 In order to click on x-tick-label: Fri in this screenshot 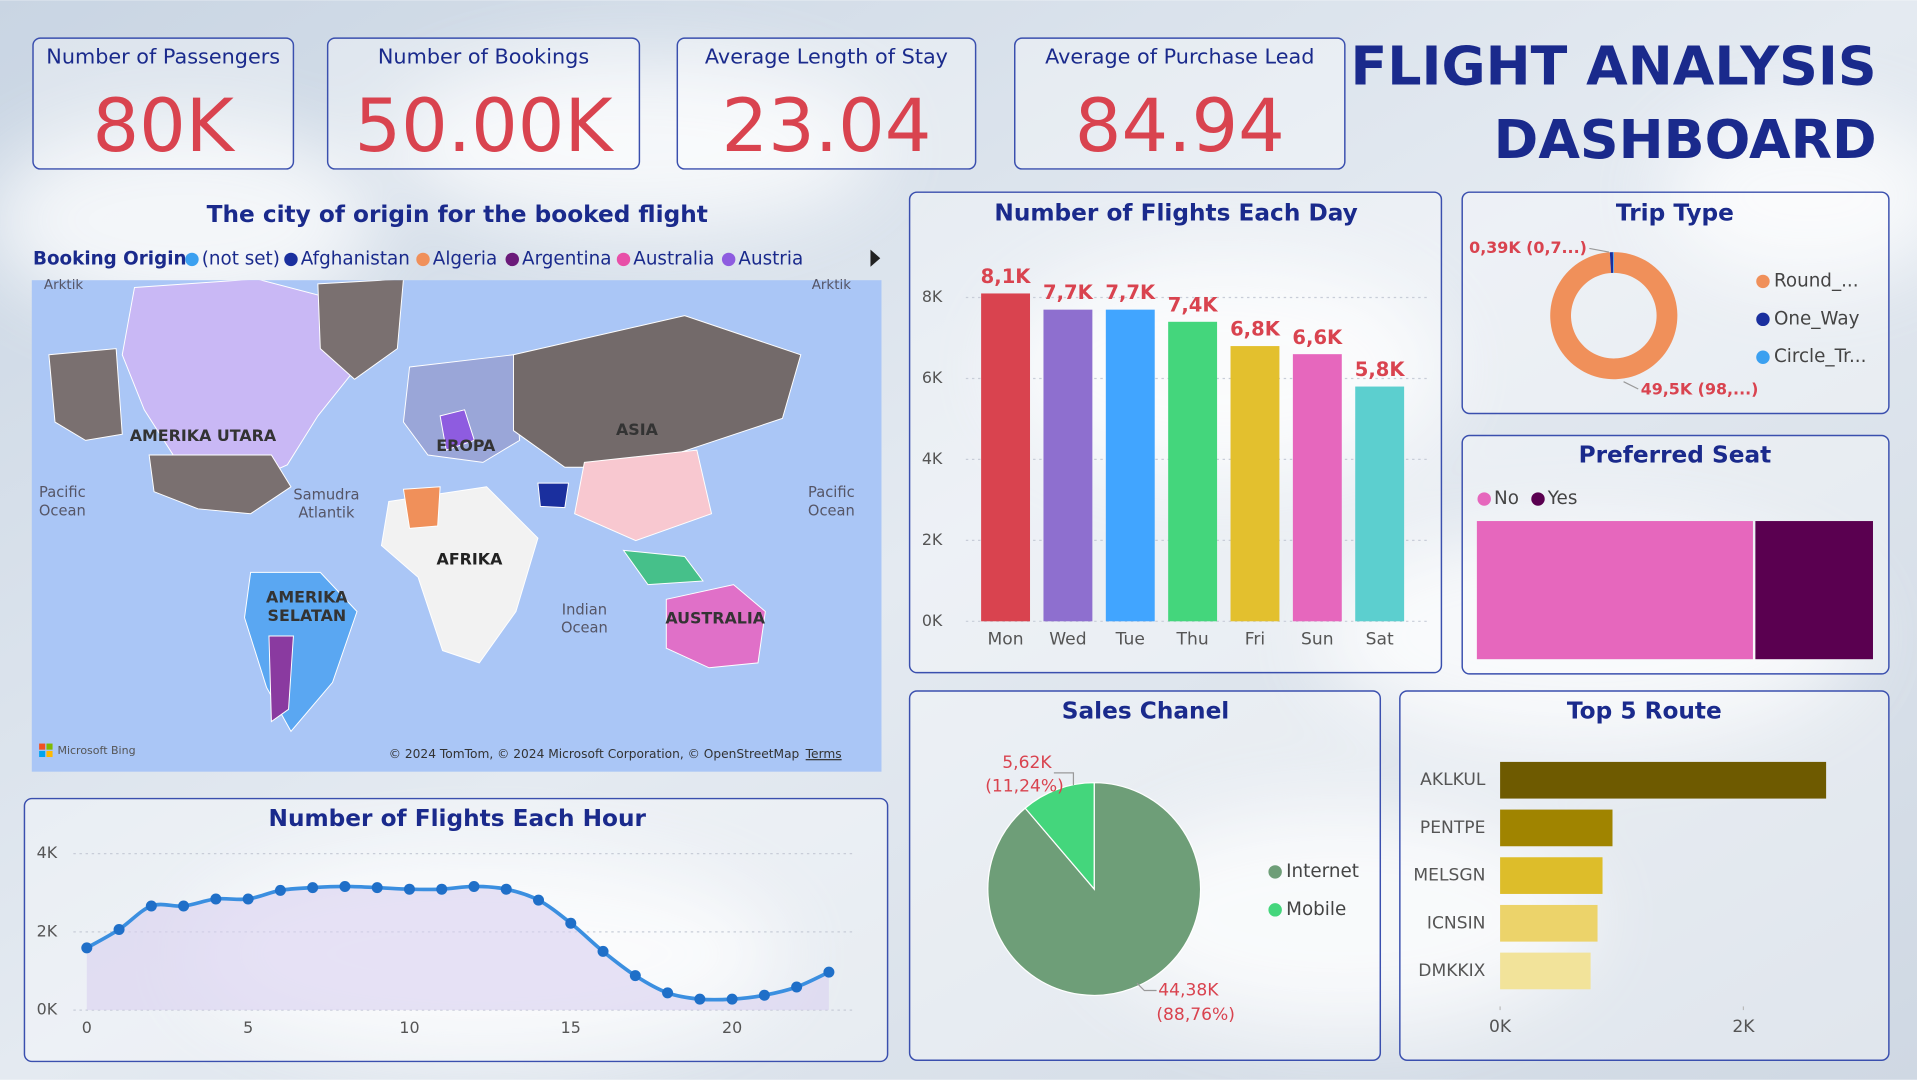, I will do `click(1255, 640)`.